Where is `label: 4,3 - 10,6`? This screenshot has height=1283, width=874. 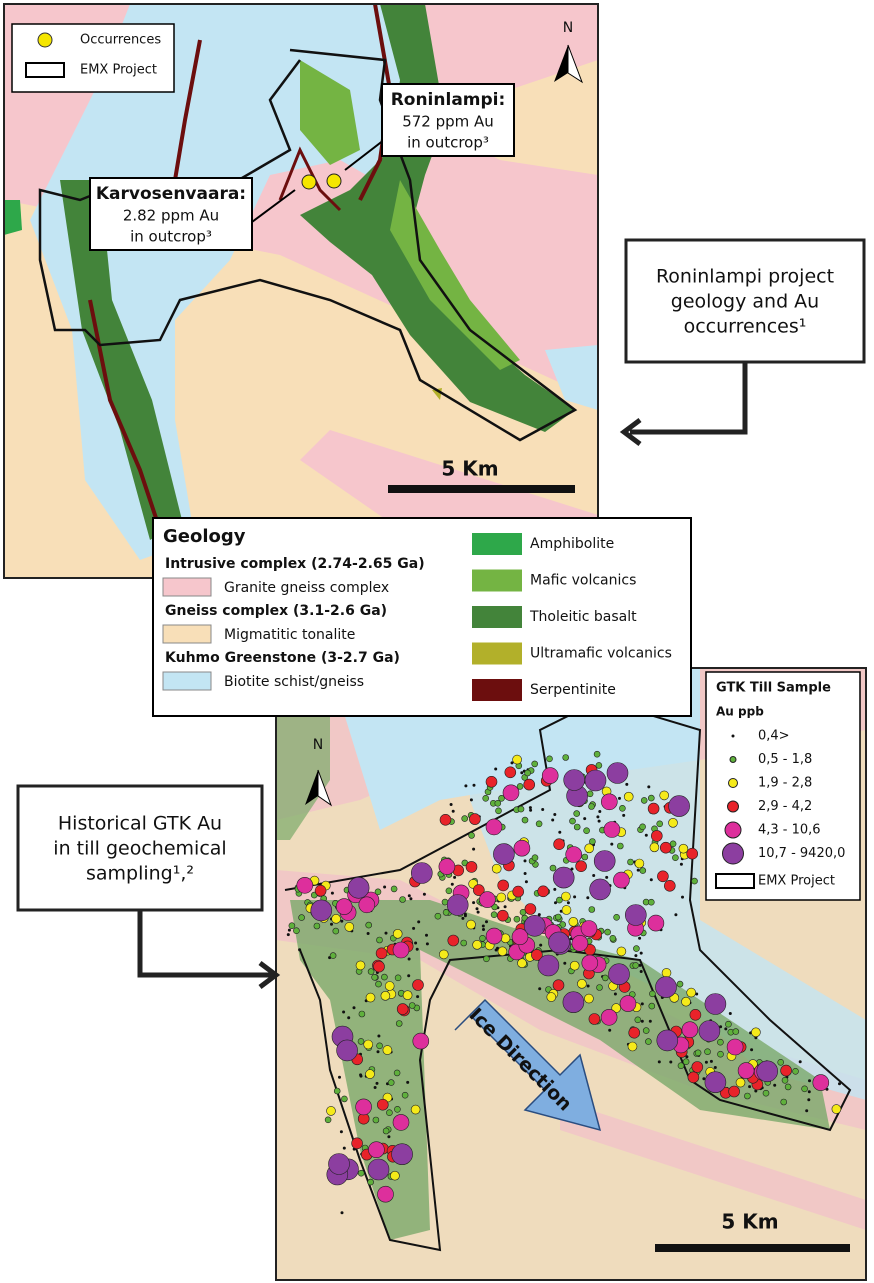
label: 4,3 - 10,6 is located at coordinates (789, 830).